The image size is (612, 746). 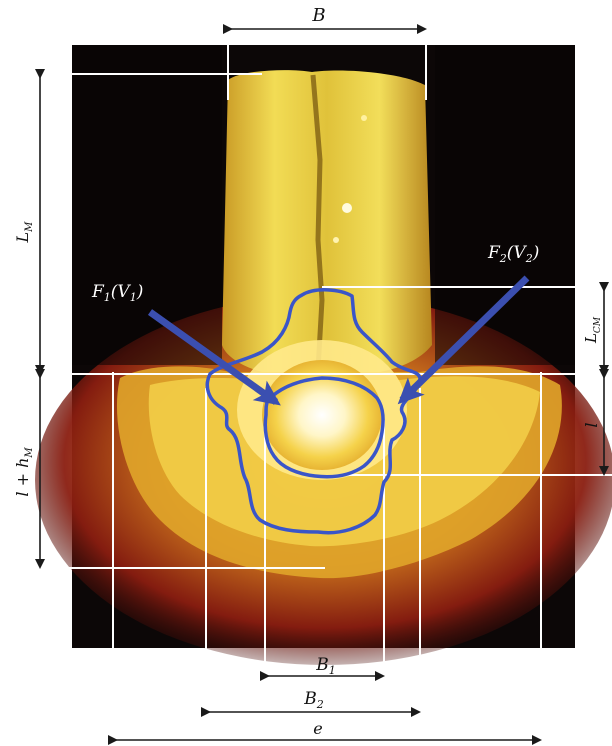 What do you see at coordinates (592, 330) in the screenshot?
I see `label-L-CM: LCM` at bounding box center [592, 330].